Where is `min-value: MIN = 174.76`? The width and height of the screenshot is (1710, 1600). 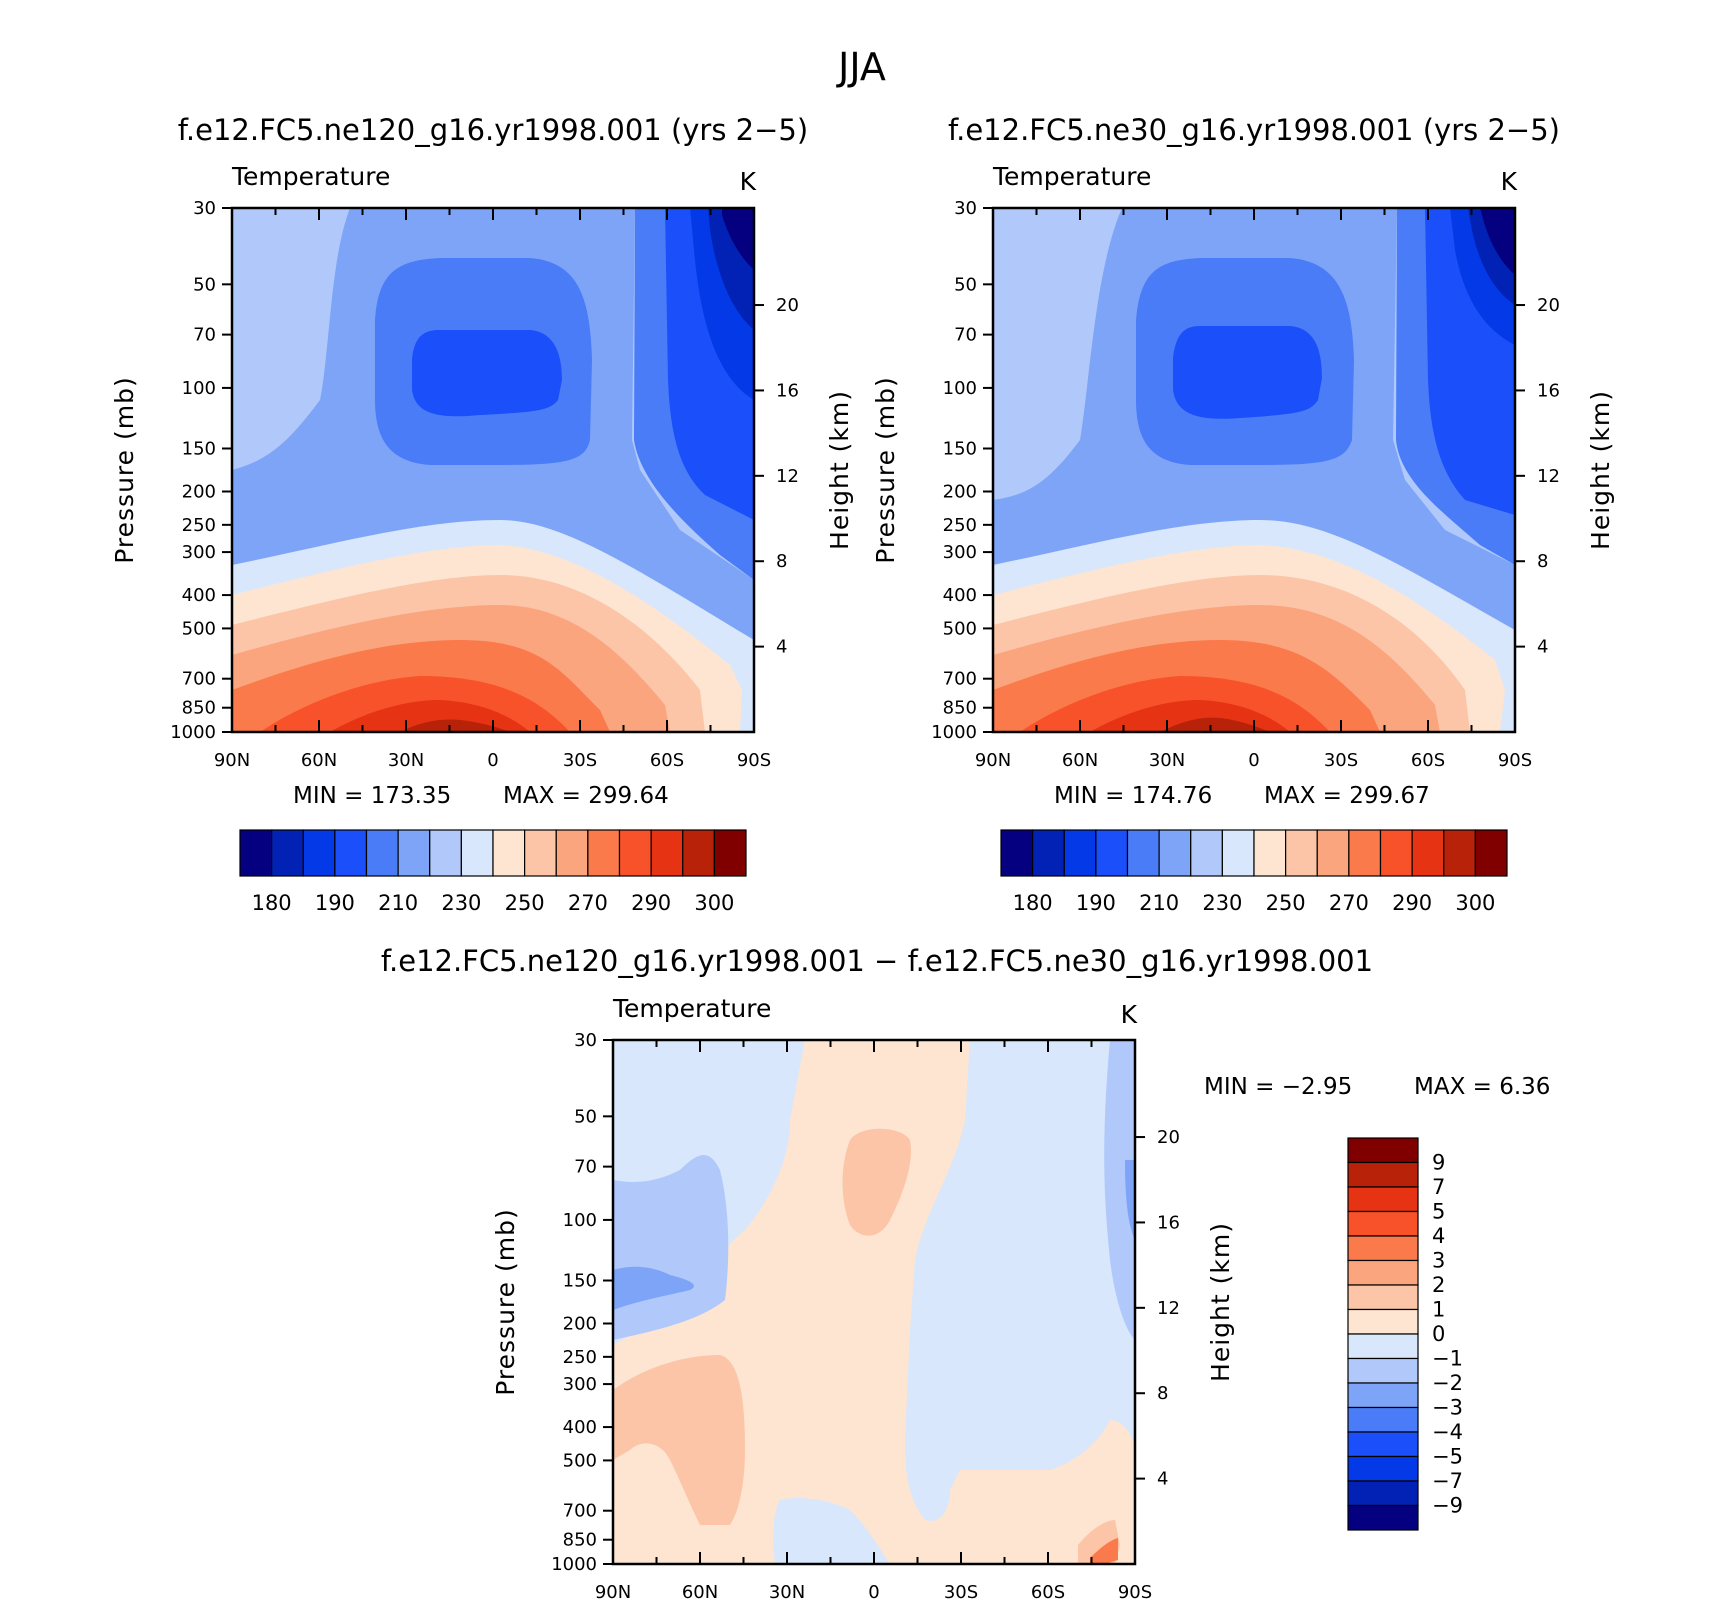 min-value: MIN = 174.76 is located at coordinates (1133, 796).